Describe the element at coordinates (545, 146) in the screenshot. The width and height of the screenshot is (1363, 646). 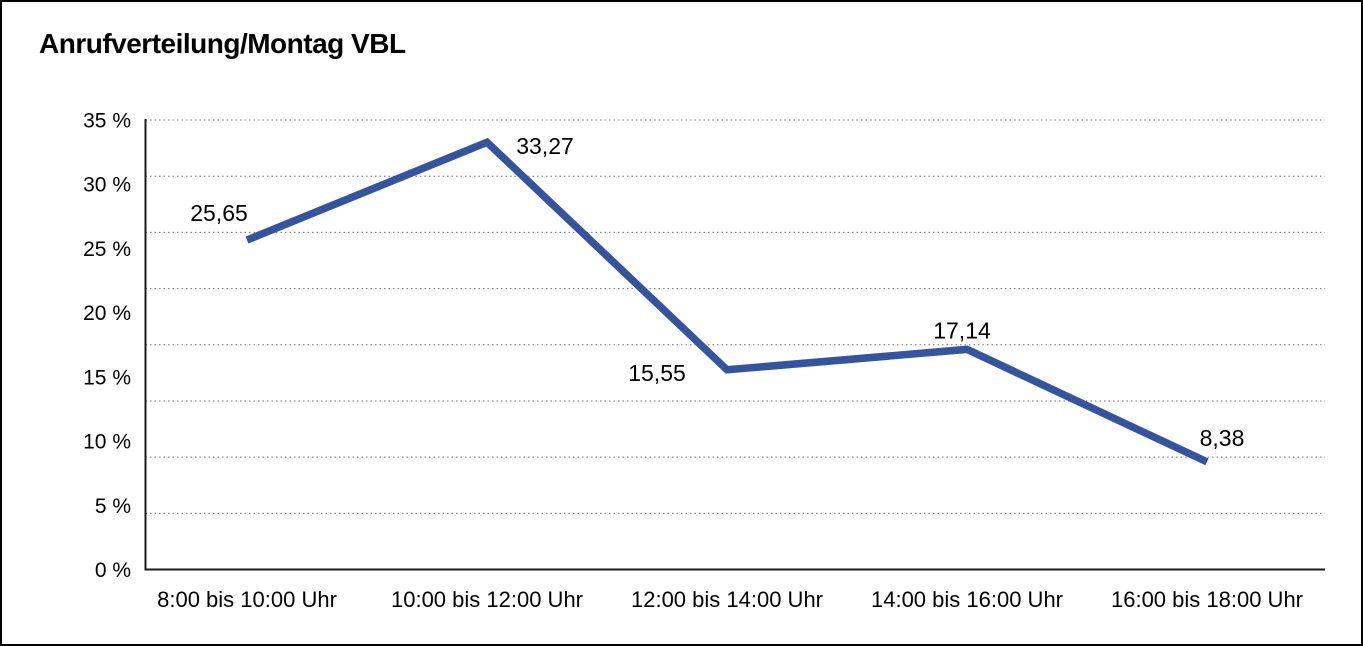
I see `data-point-label: 33,27` at that location.